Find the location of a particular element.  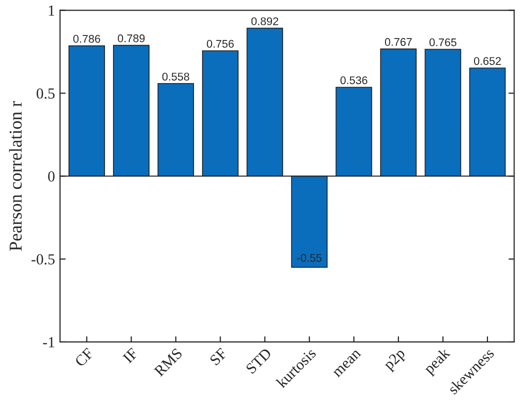

y-tick-label: -0.5 is located at coordinates (43, 259).